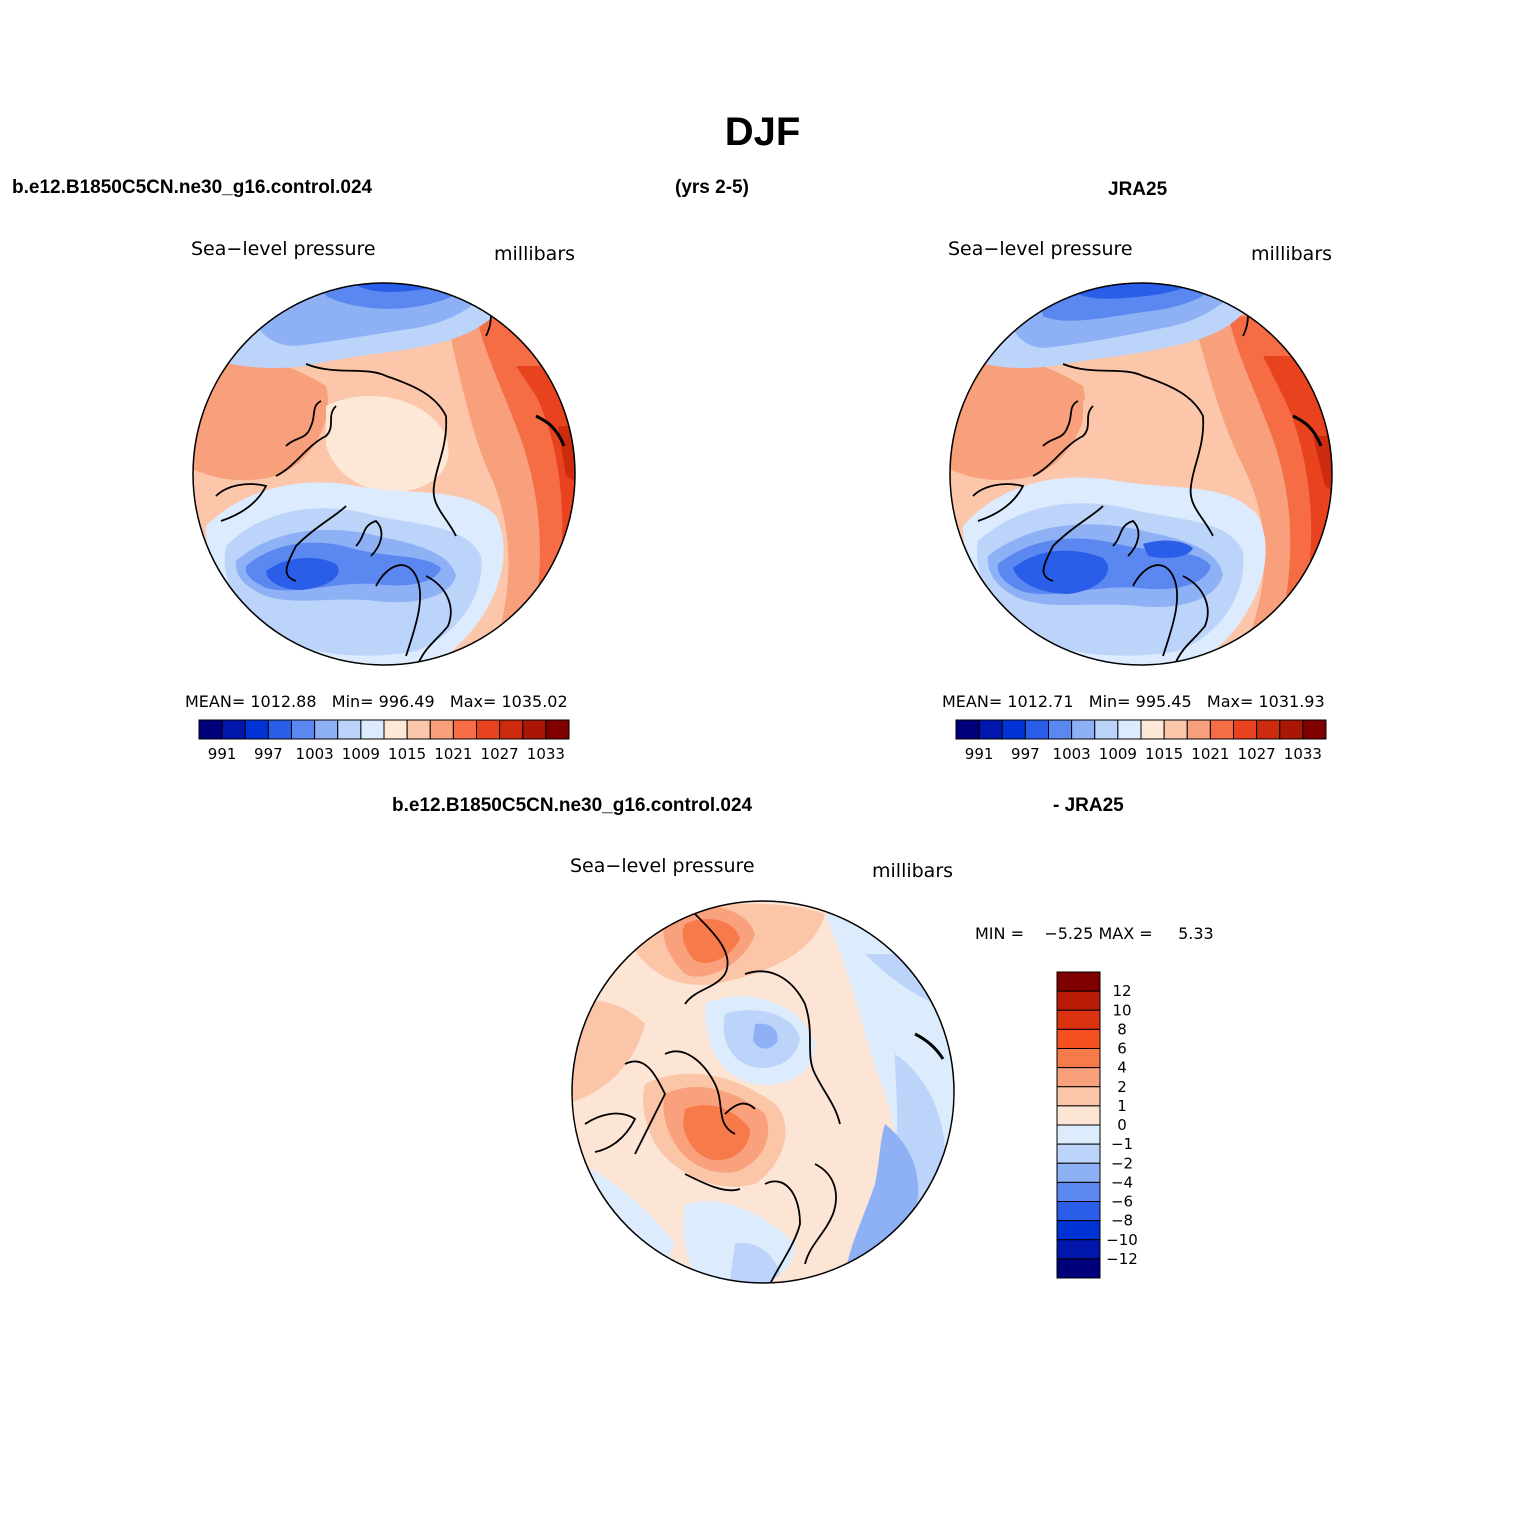 The width and height of the screenshot is (1525, 1525). What do you see at coordinates (1210, 754) in the screenshot?
I see `obs-colorbar-label: 1021` at bounding box center [1210, 754].